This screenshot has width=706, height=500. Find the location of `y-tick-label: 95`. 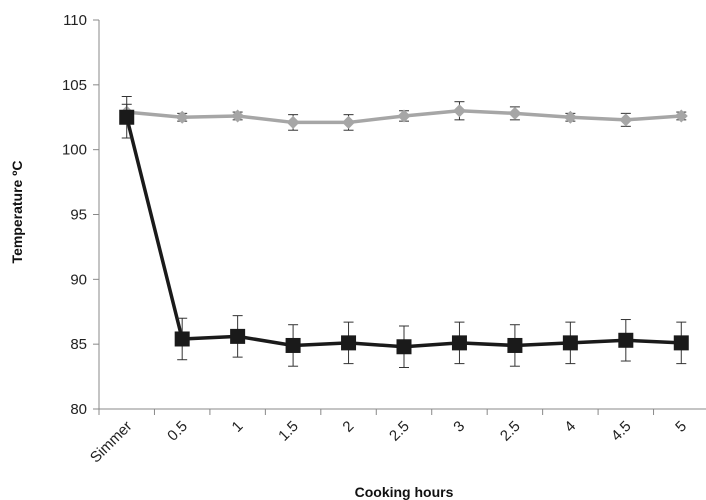

y-tick-label: 95 is located at coordinates (78, 215).